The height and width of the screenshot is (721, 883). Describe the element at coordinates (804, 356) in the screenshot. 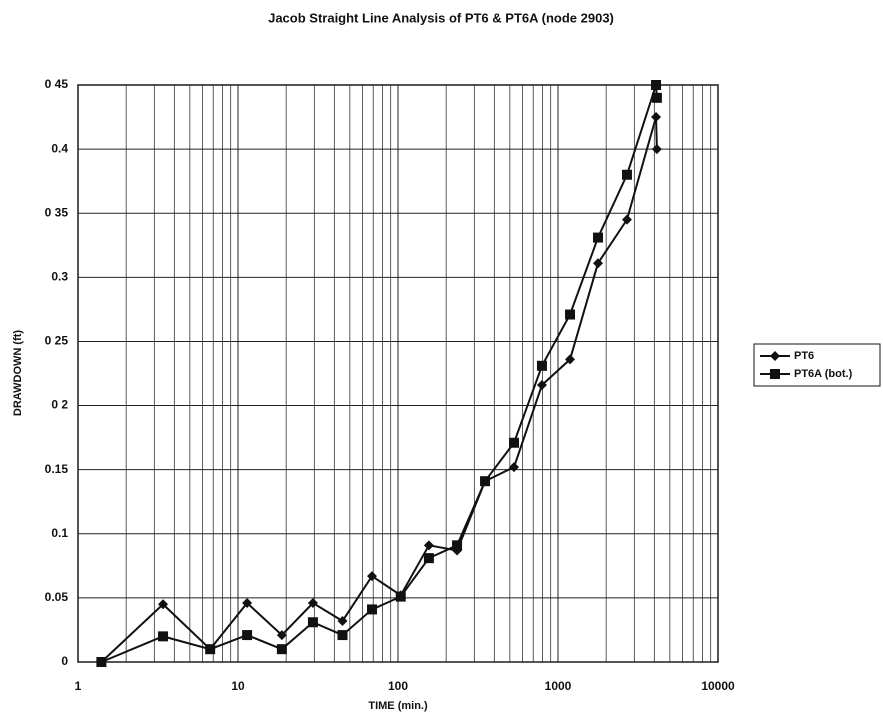

I see `legend-label: PT6` at that location.